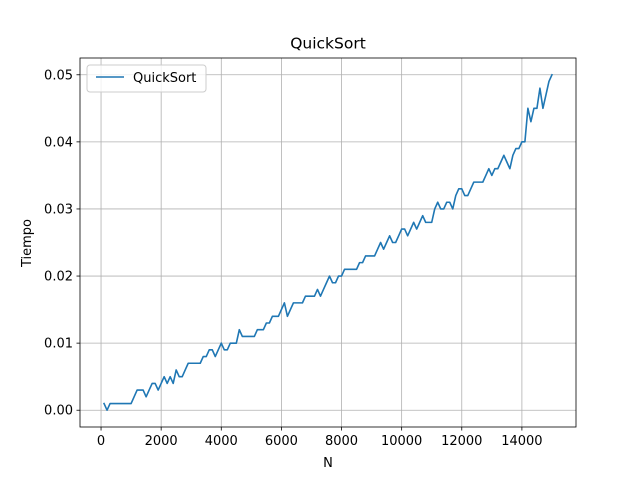 The height and width of the screenshot is (480, 640). What do you see at coordinates (401, 441) in the screenshot?
I see `x-tick-label: 10000` at bounding box center [401, 441].